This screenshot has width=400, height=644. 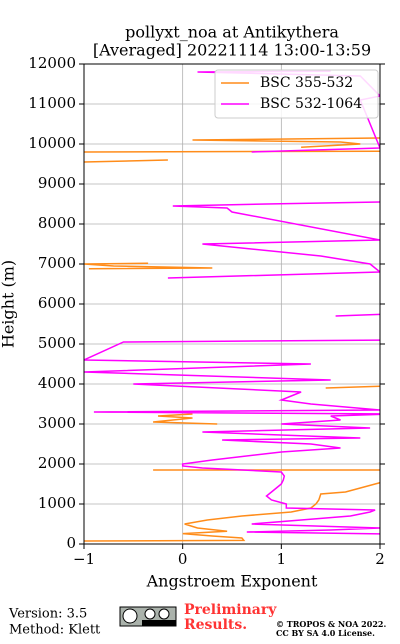 I want to click on y-tick-label: 4000, so click(x=57, y=383).